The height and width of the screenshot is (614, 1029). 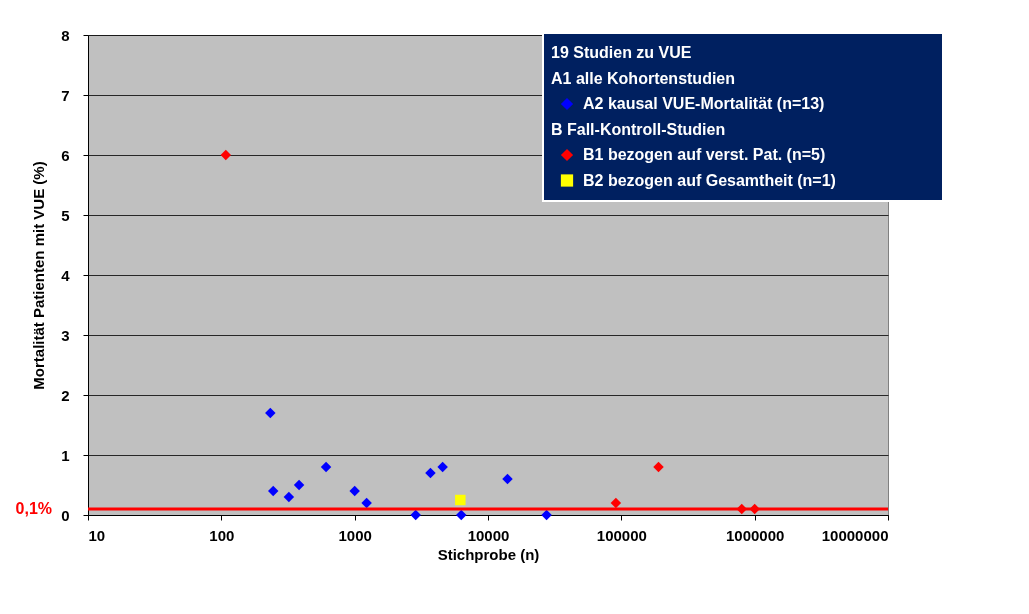 I want to click on x-tick-label: 10, so click(x=97, y=535).